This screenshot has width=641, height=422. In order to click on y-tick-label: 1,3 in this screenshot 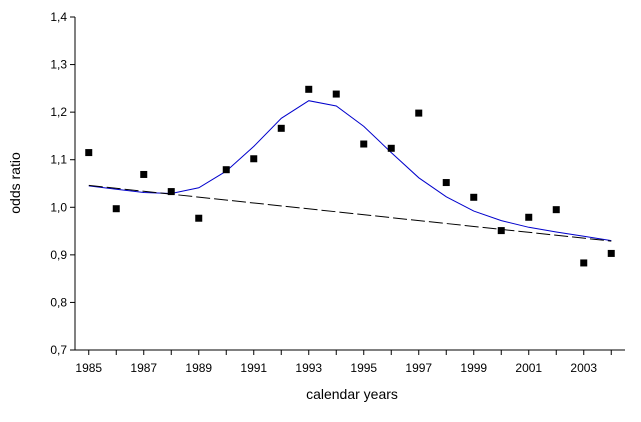, I will do `click(58, 65)`.